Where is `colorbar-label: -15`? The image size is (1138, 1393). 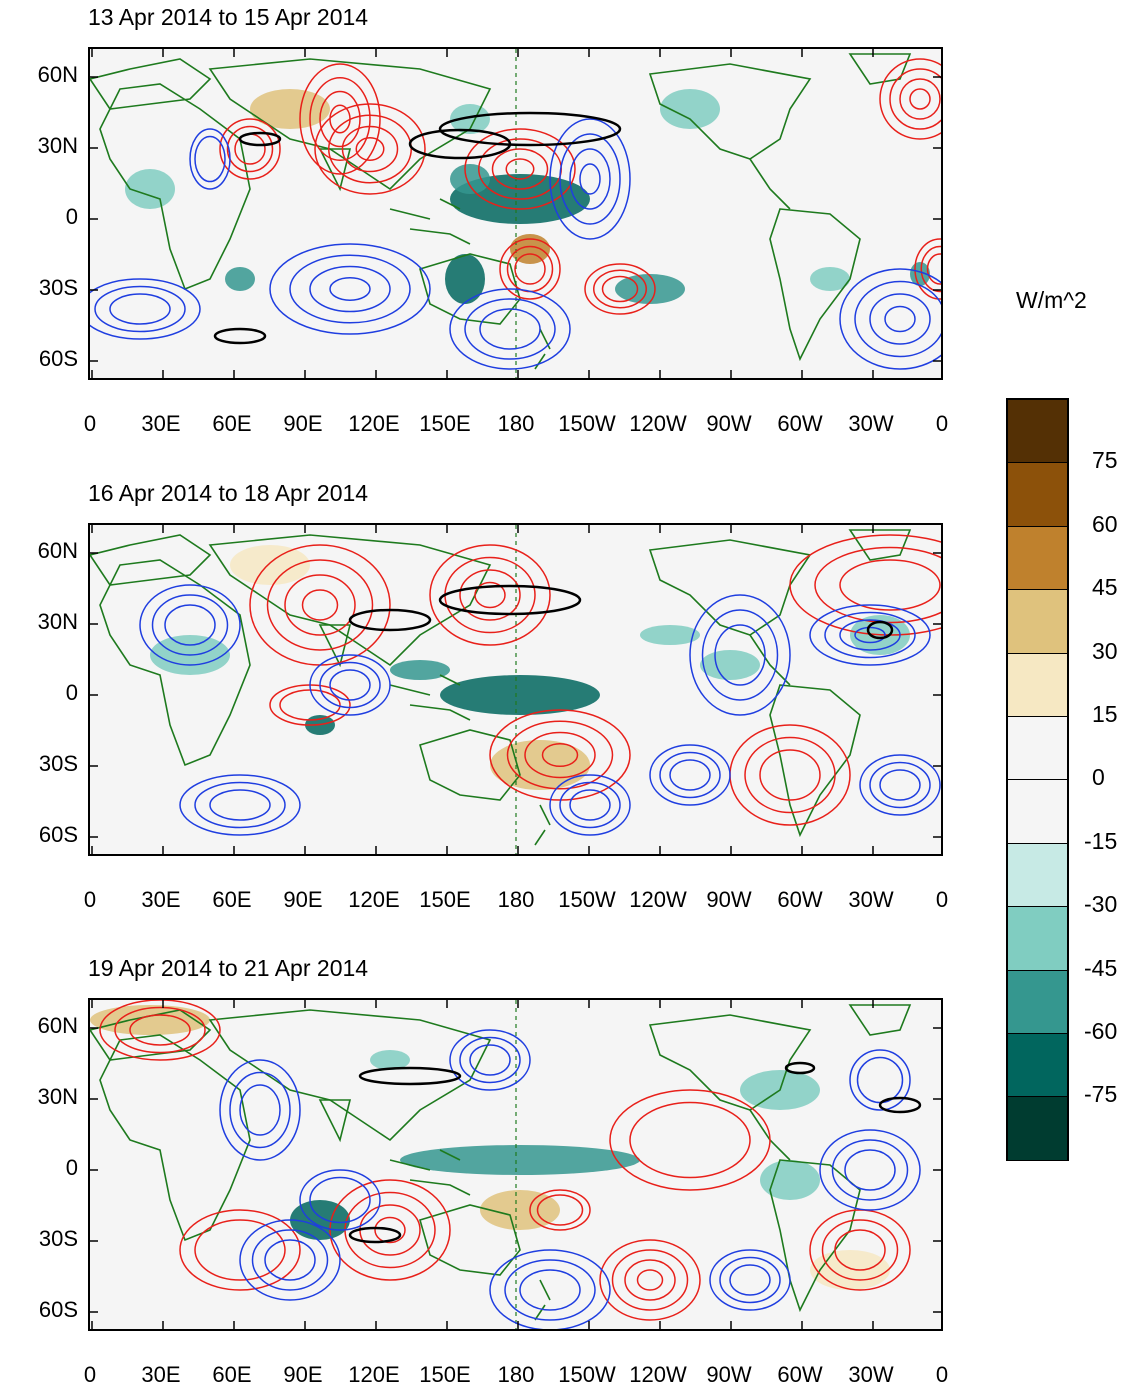
colorbar-label: -15 is located at coordinates (1101, 840).